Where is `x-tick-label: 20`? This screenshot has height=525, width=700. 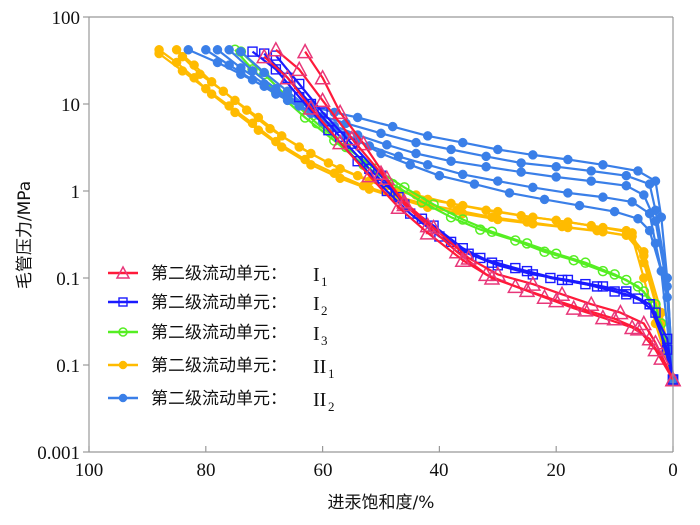 x-tick-label: 20 is located at coordinates (556, 470).